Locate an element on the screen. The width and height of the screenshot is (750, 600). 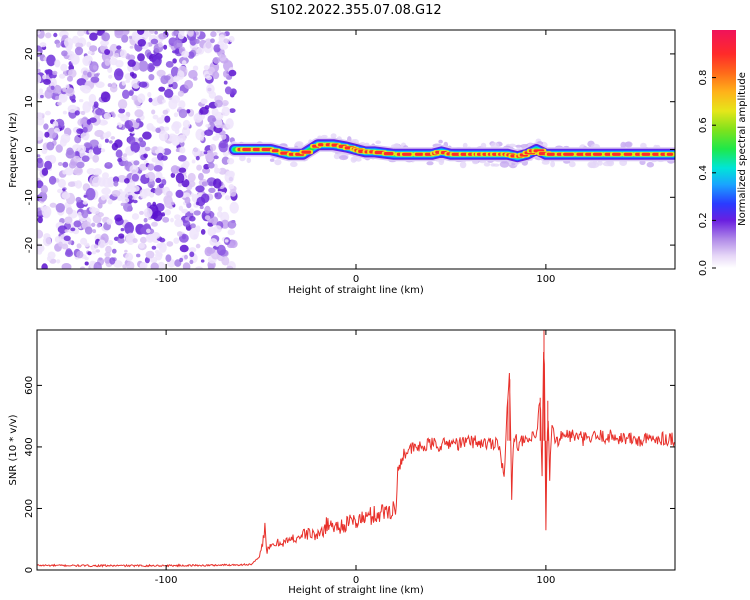
ridge-core-red is located at coordinates (306, 152).